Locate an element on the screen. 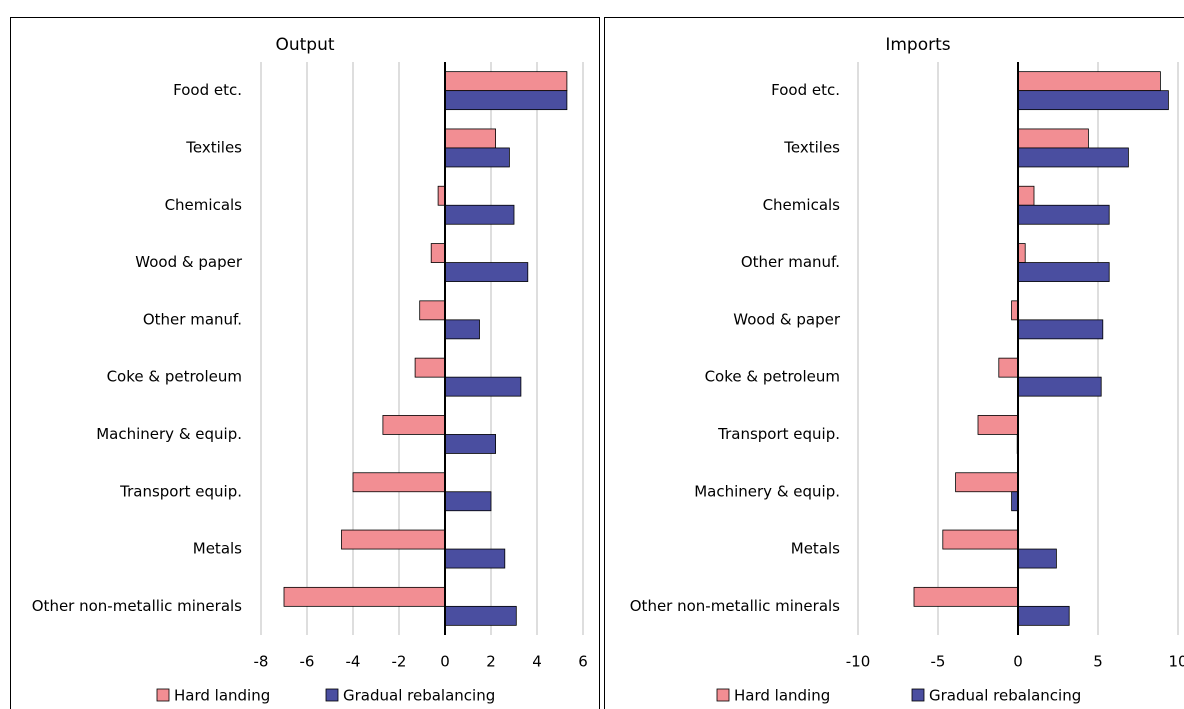  x-tick-label: -8 is located at coordinates (261, 662).